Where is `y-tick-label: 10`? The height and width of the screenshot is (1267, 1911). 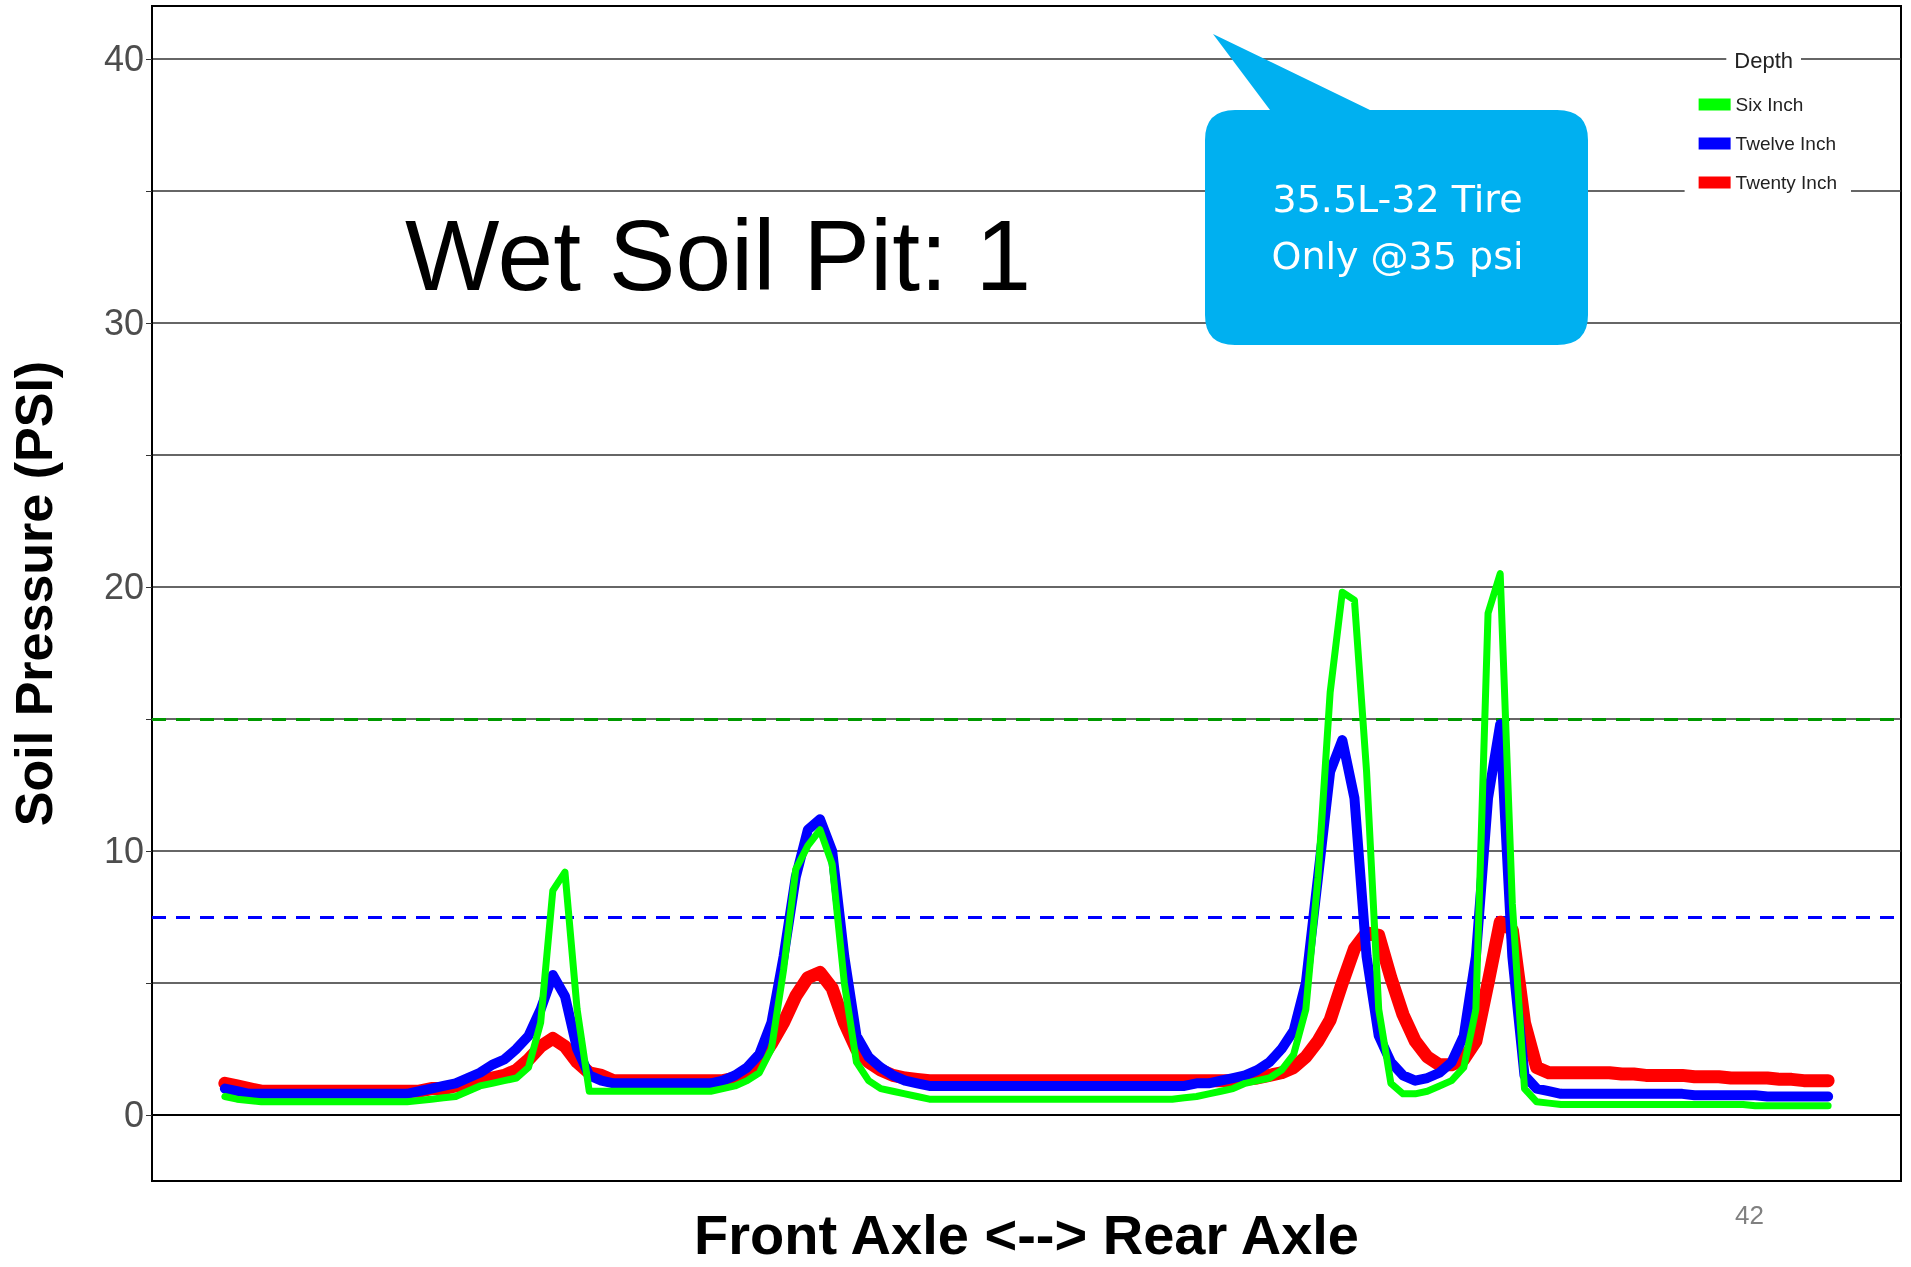 y-tick-label: 10 is located at coordinates (123, 851).